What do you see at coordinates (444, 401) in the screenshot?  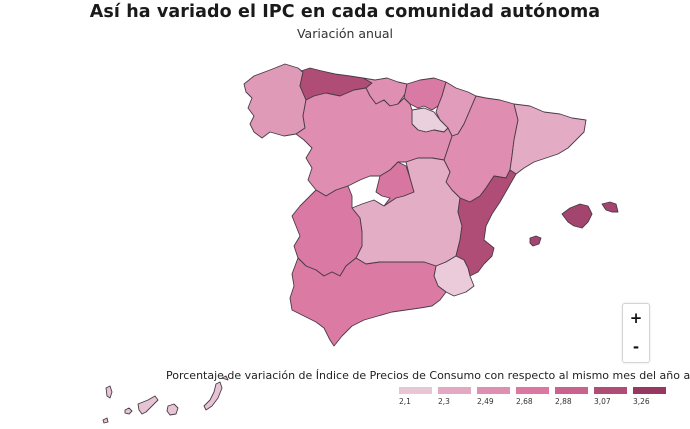 I see `legend-label: 2,3` at bounding box center [444, 401].